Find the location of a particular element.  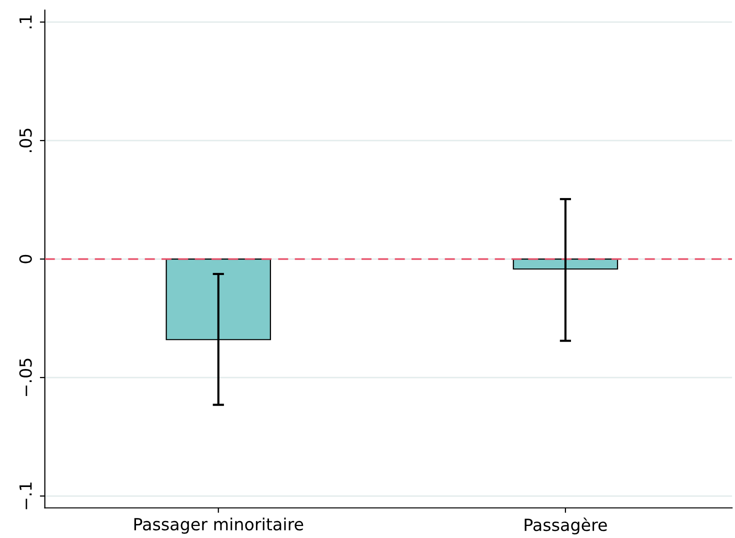

y-tick-label: −.1 is located at coordinates (25, 496).